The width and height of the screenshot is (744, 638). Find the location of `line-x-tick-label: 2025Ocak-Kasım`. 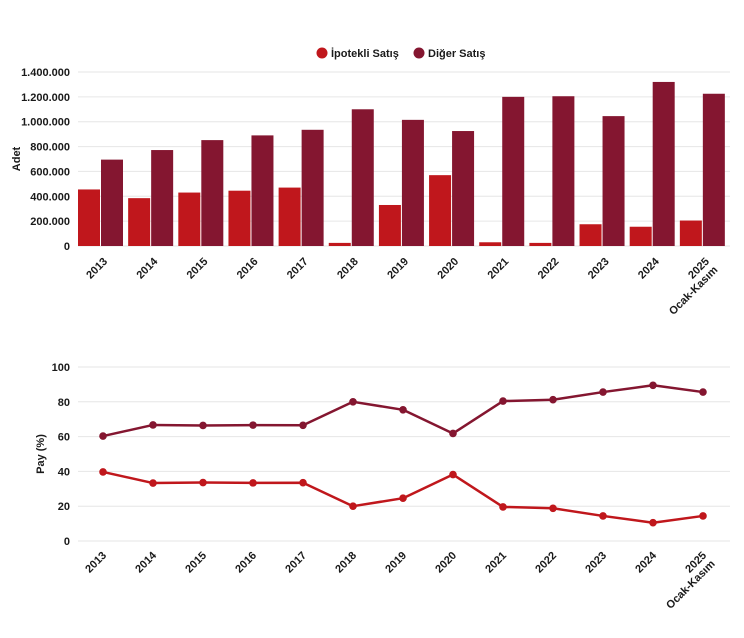

line-x-tick-label: 2025Ocak-Kasım is located at coordinates (687, 580).